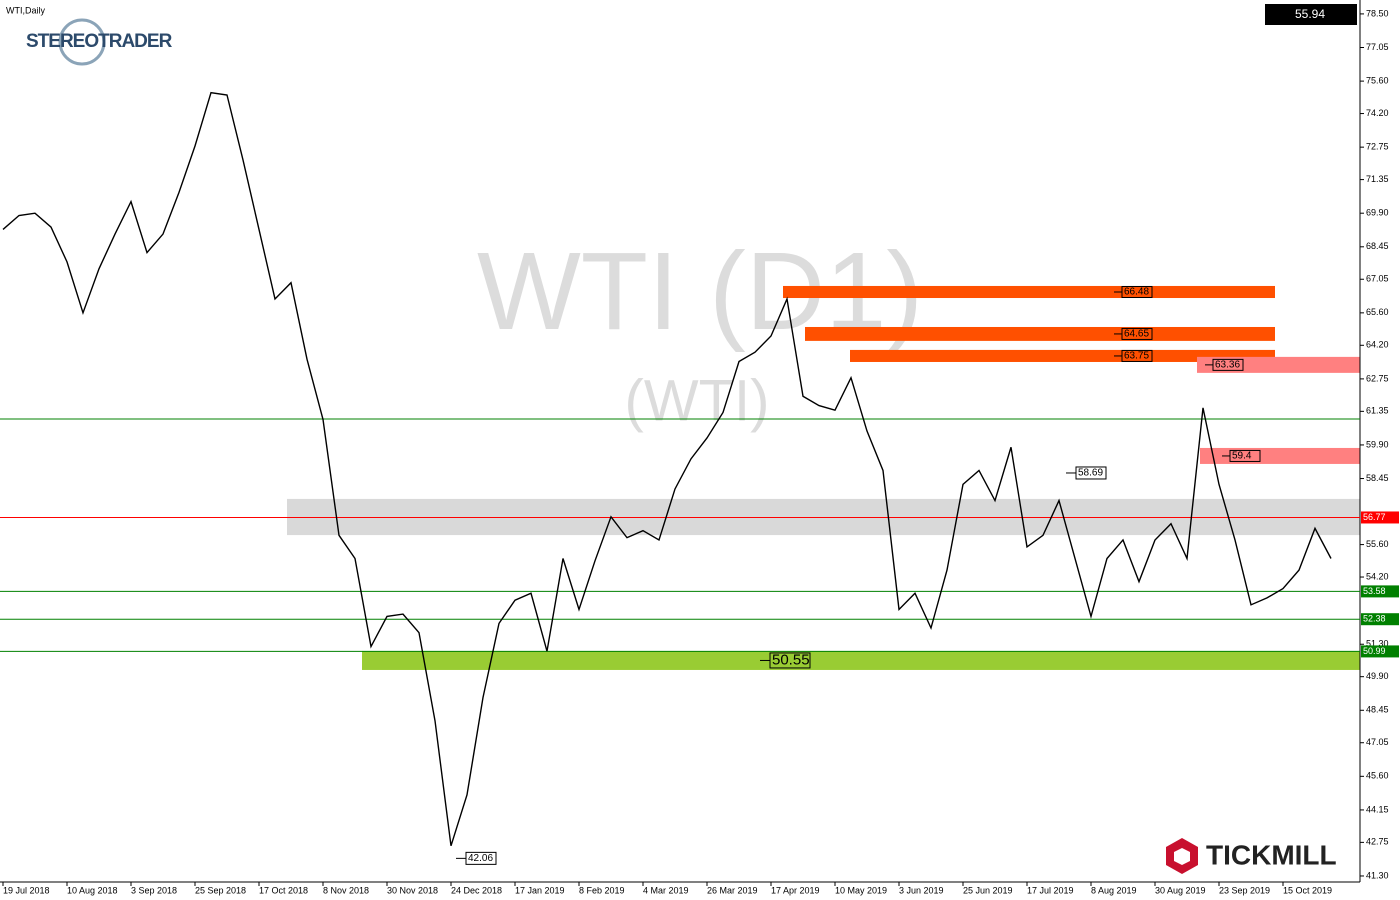 The width and height of the screenshot is (1400, 900). I want to click on y-tick-label: 64.20, so click(1377, 345).